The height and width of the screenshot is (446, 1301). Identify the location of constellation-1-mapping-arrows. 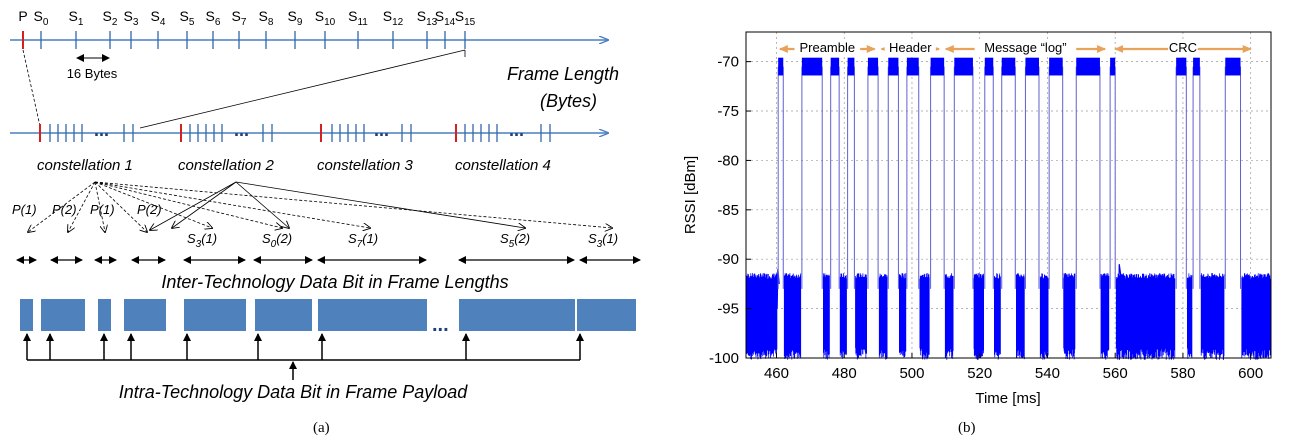
(320, 206).